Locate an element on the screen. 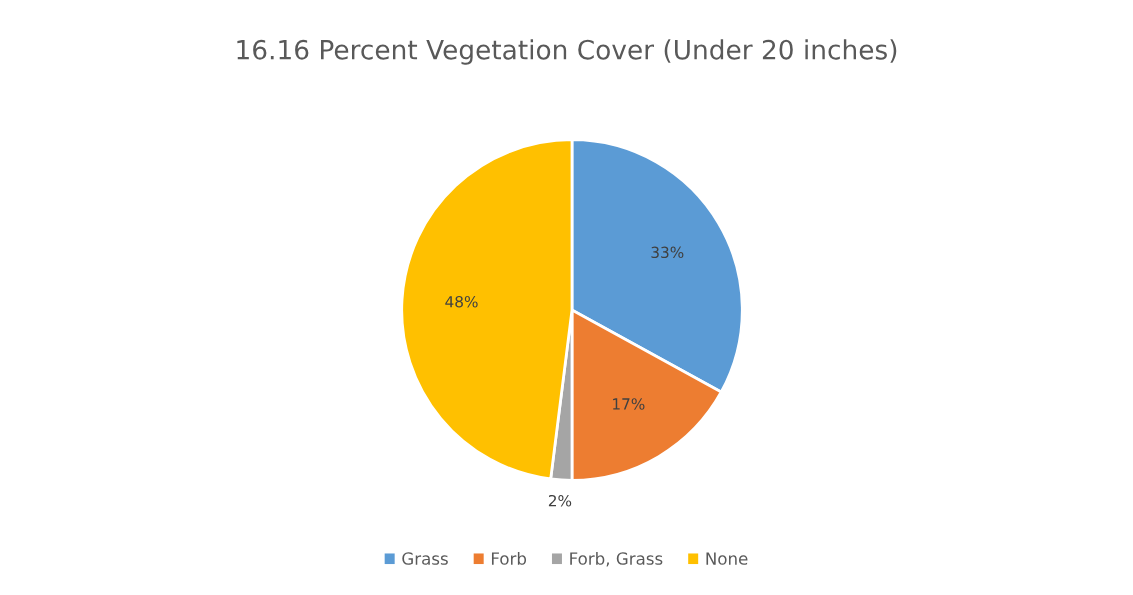 The width and height of the screenshot is (1133, 595). data-label: 48% is located at coordinates (461, 301).